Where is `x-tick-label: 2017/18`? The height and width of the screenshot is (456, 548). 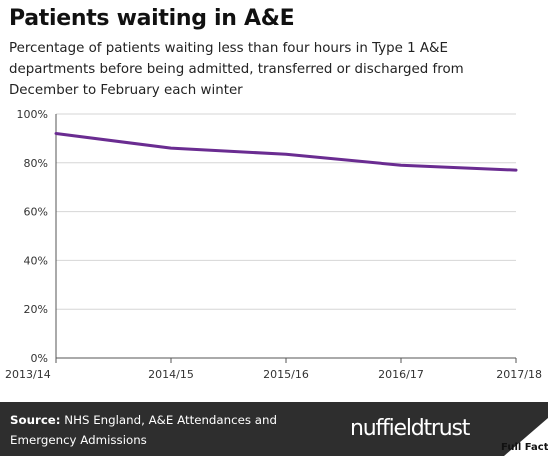 x-tick-label: 2017/18 is located at coordinates (519, 374).